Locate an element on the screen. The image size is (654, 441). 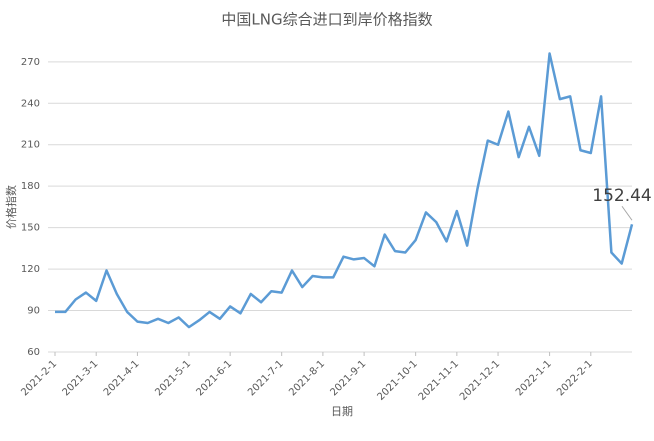
x-tick-label: 2021-10-1 is located at coordinates (397, 380).